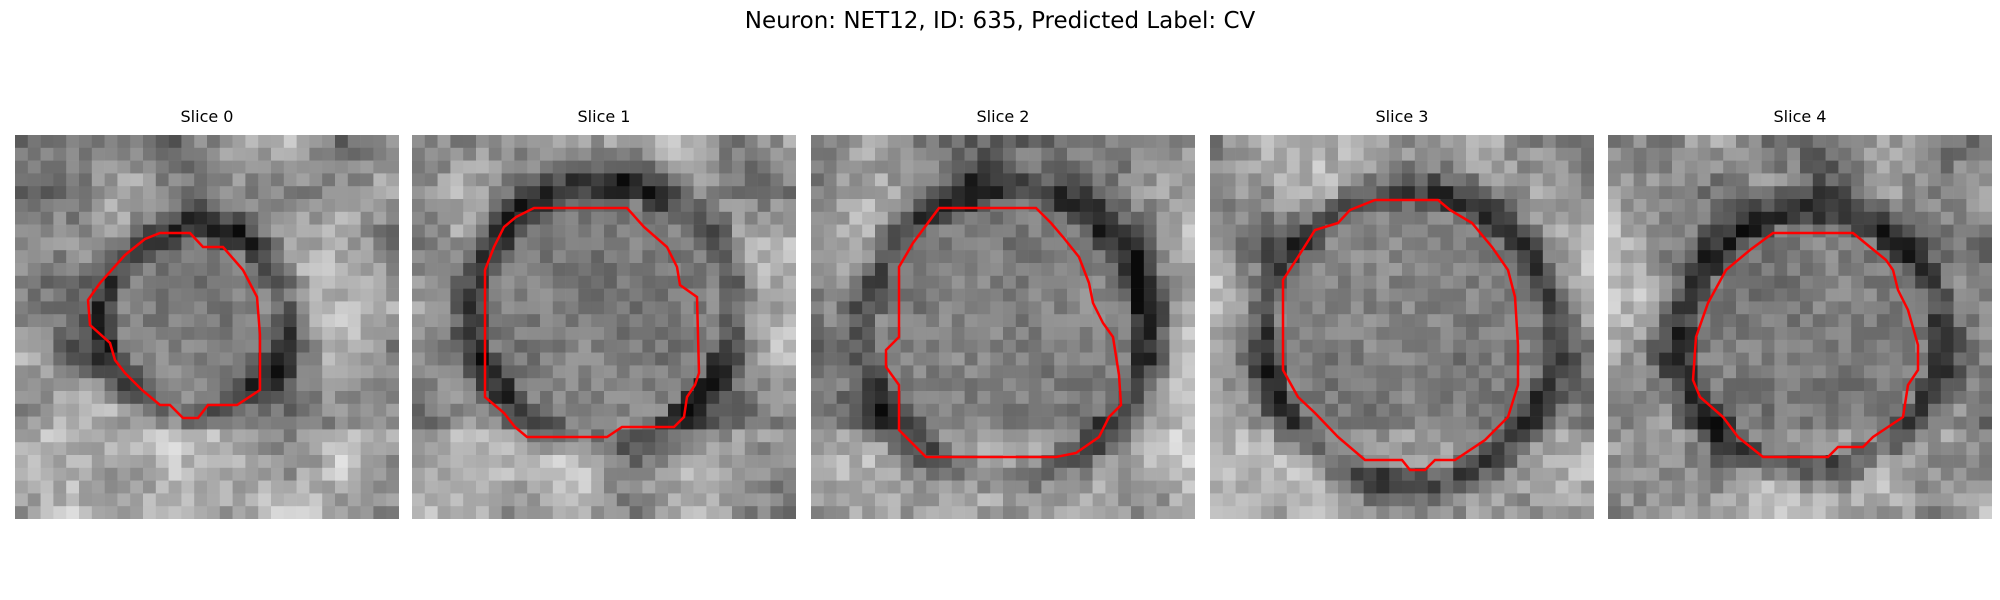 This screenshot has width=2000, height=600. I want to click on slice-panel-2: Slice 2, so click(1003, 313).